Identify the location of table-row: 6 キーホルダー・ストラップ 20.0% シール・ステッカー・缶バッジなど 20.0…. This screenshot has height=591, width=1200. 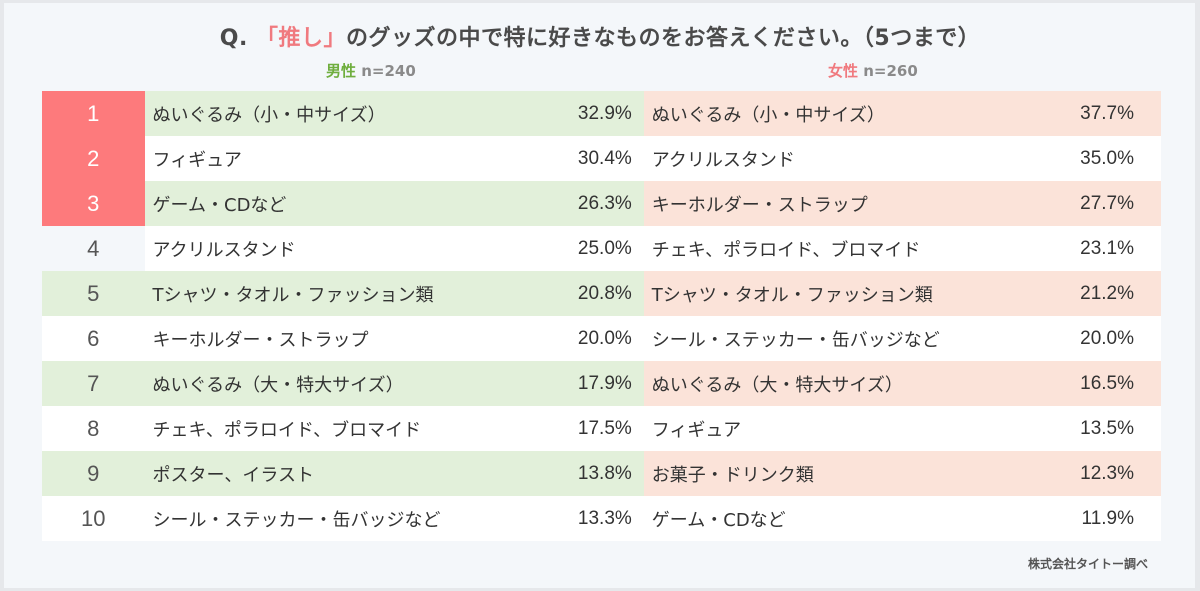
(601, 338).